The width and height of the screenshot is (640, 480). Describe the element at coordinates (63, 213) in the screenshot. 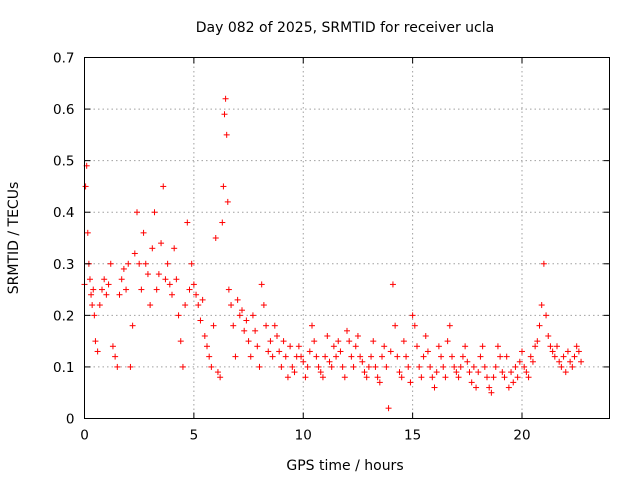

I see `y-tick-label: 0.4` at that location.